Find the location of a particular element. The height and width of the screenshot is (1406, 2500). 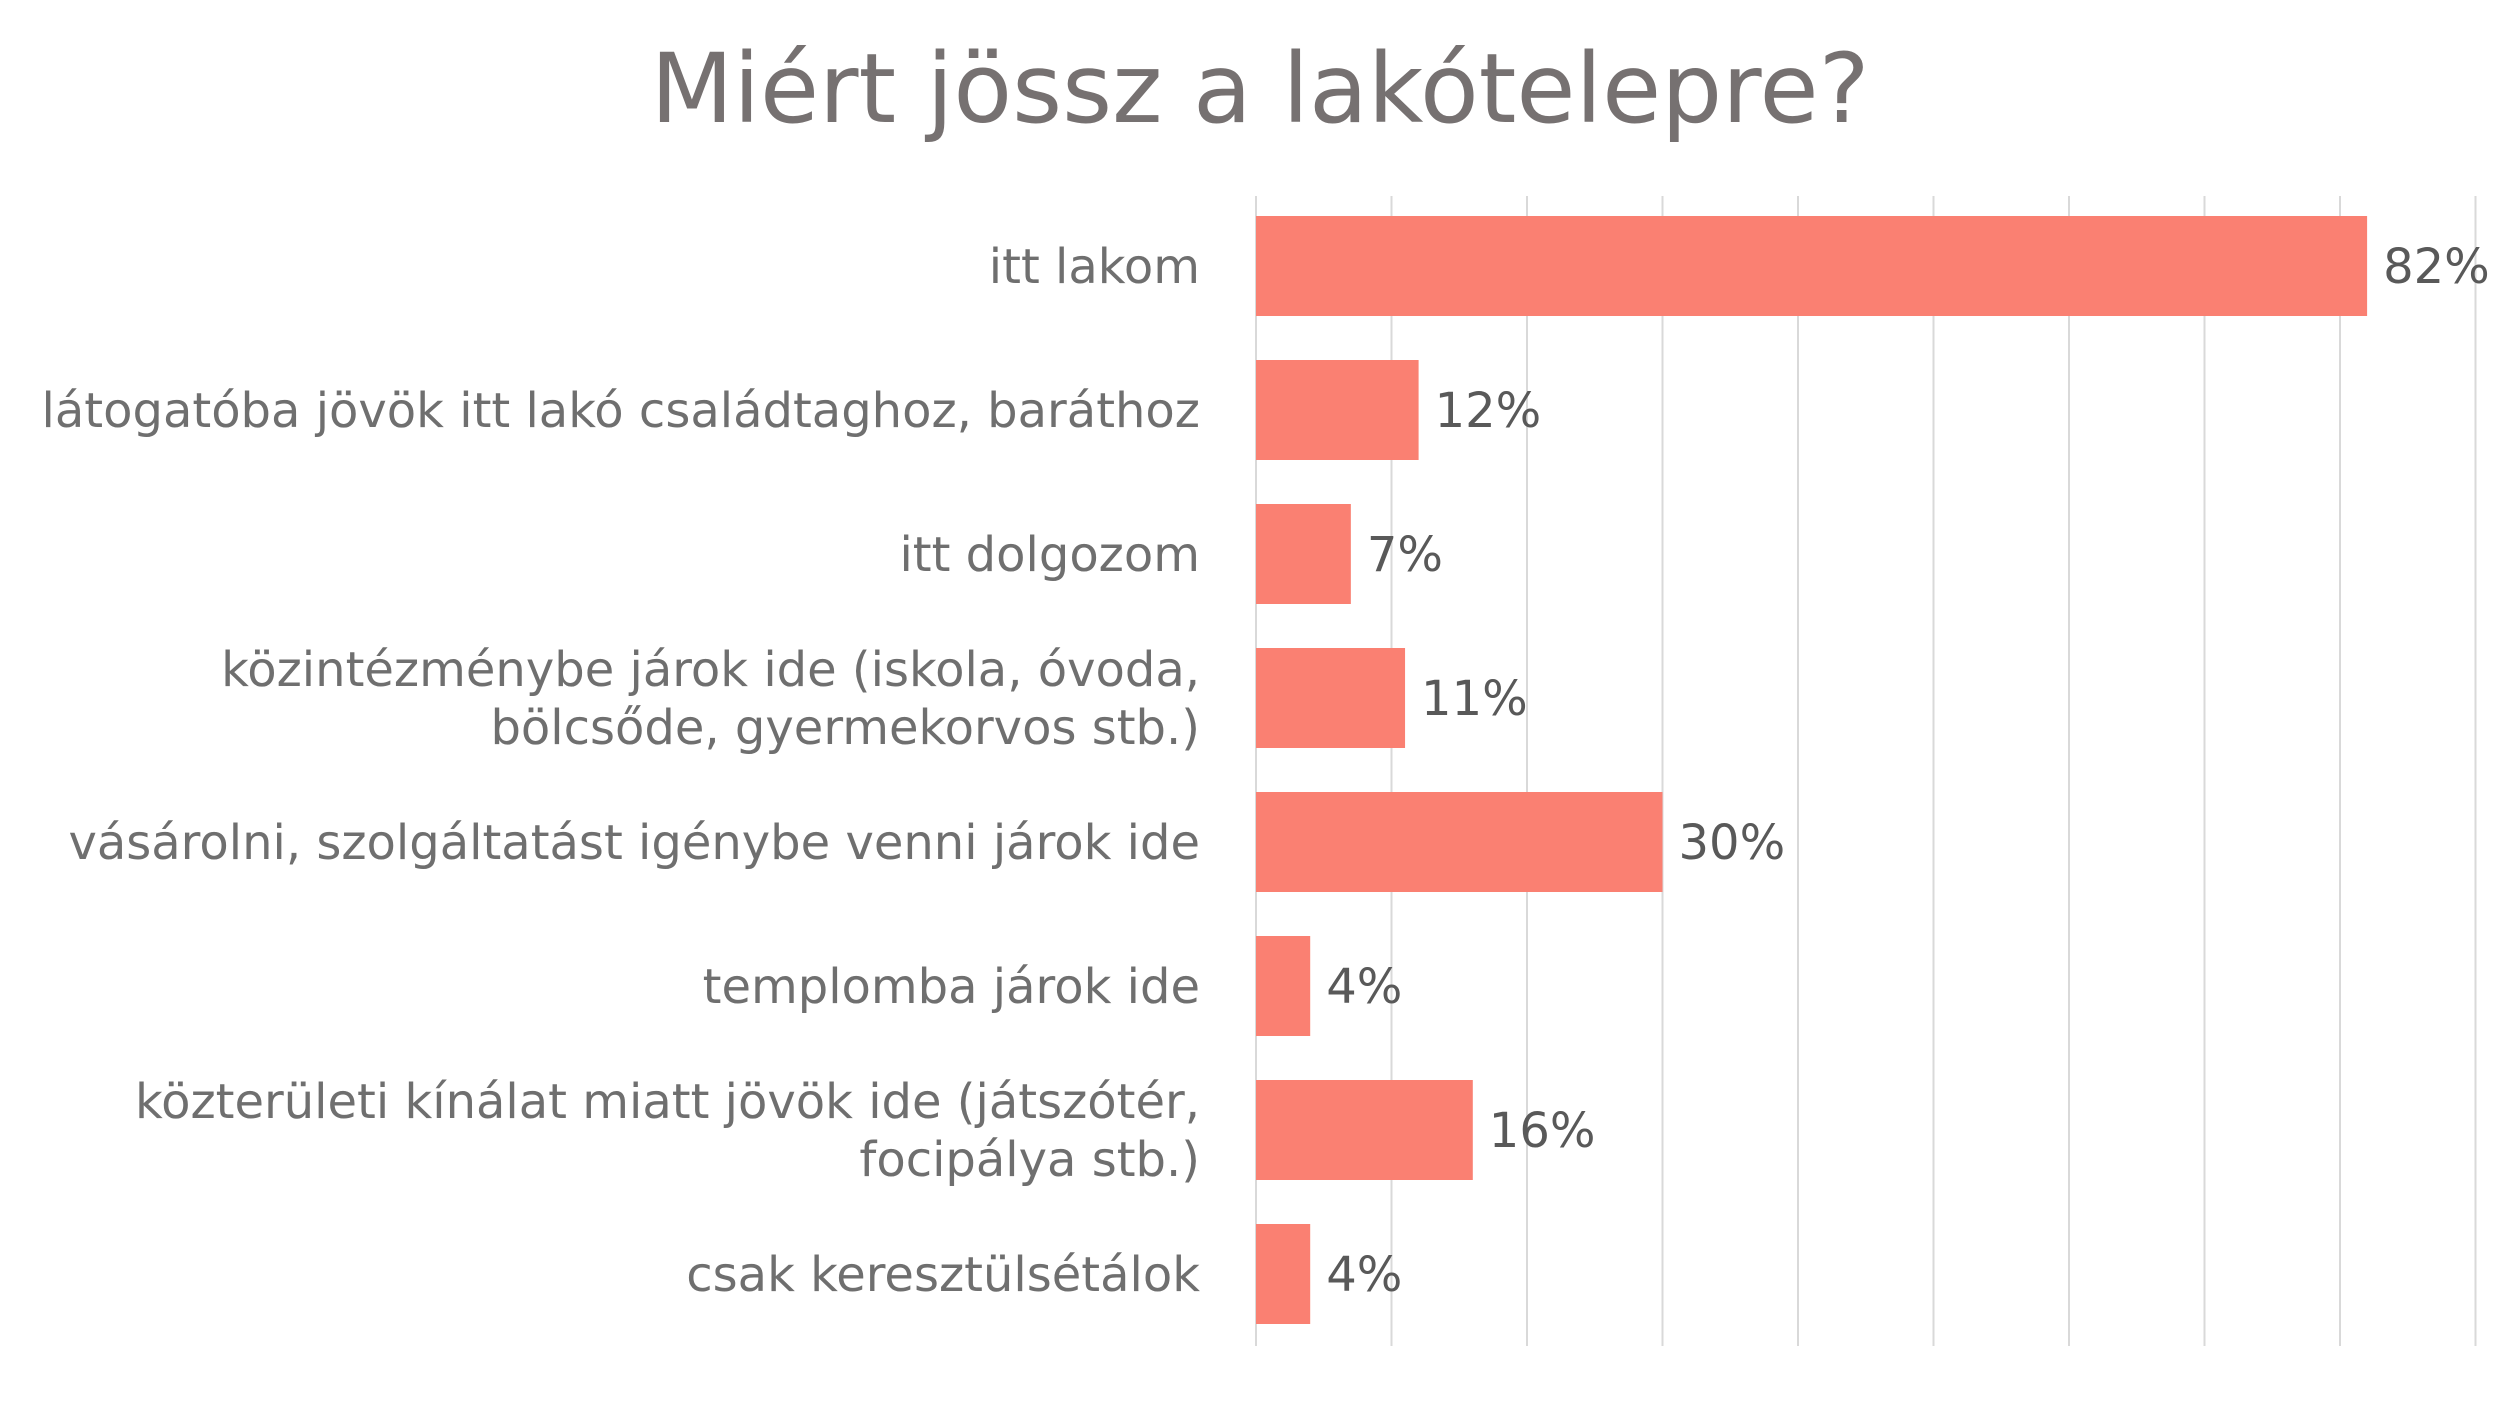

data-label: 12% is located at coordinates (1488, 411).